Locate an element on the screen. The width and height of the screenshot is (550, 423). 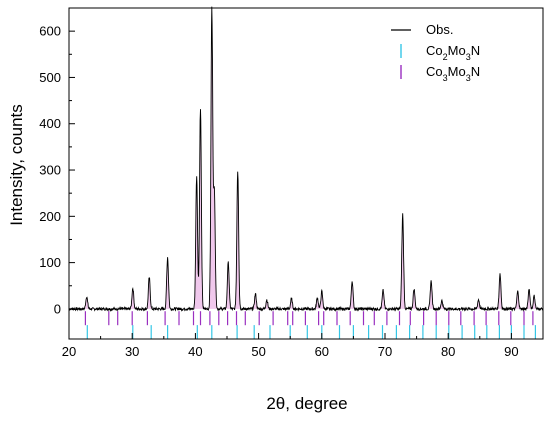
y-tick-label: 100 is located at coordinates (50, 262).